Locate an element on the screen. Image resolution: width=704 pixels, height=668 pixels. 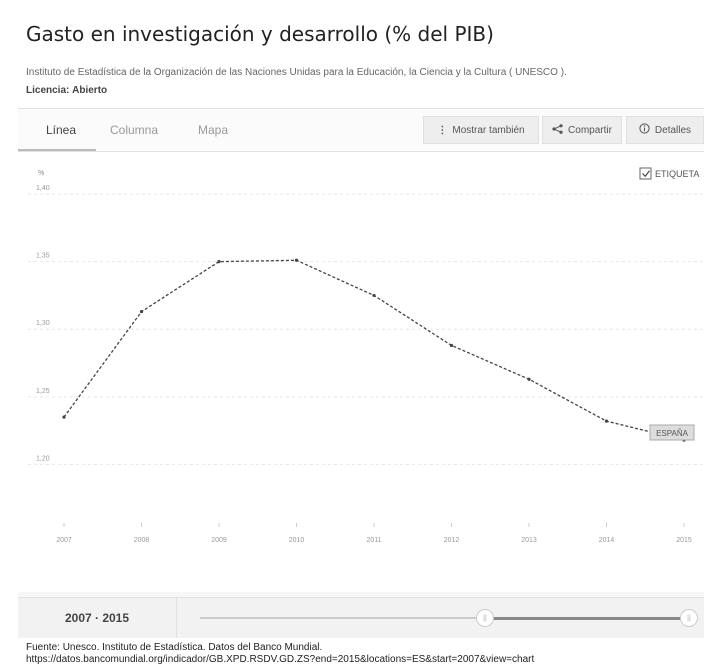
show-also-label: Mostrar también is located at coordinates (488, 130).